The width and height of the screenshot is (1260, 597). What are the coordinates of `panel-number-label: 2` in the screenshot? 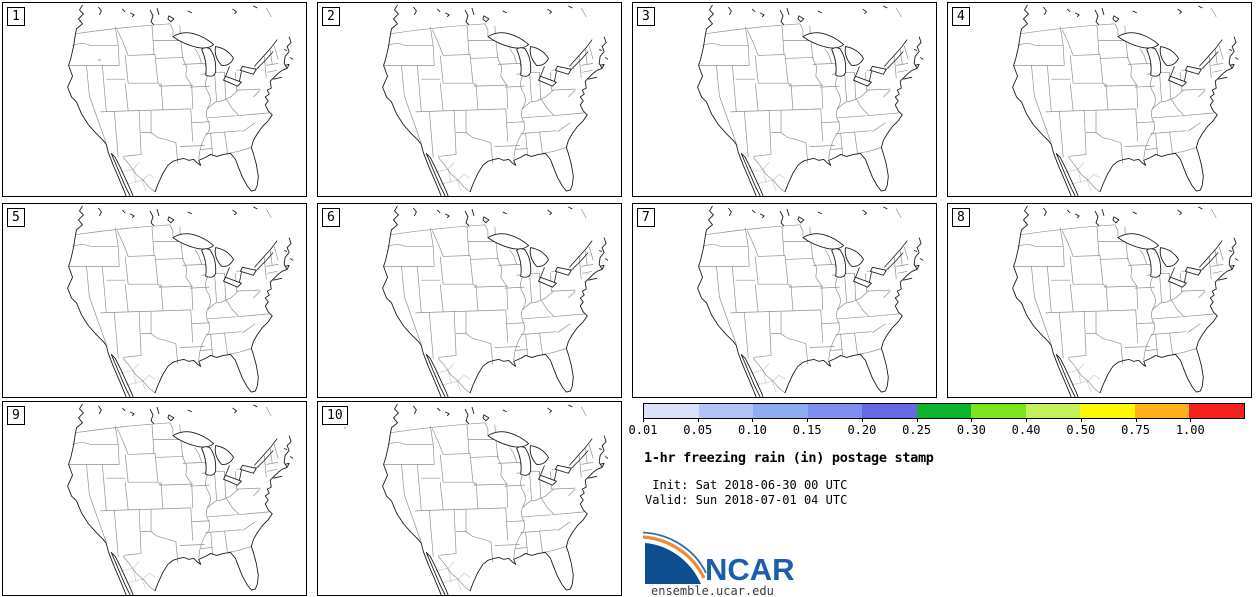 It's located at (331, 16).